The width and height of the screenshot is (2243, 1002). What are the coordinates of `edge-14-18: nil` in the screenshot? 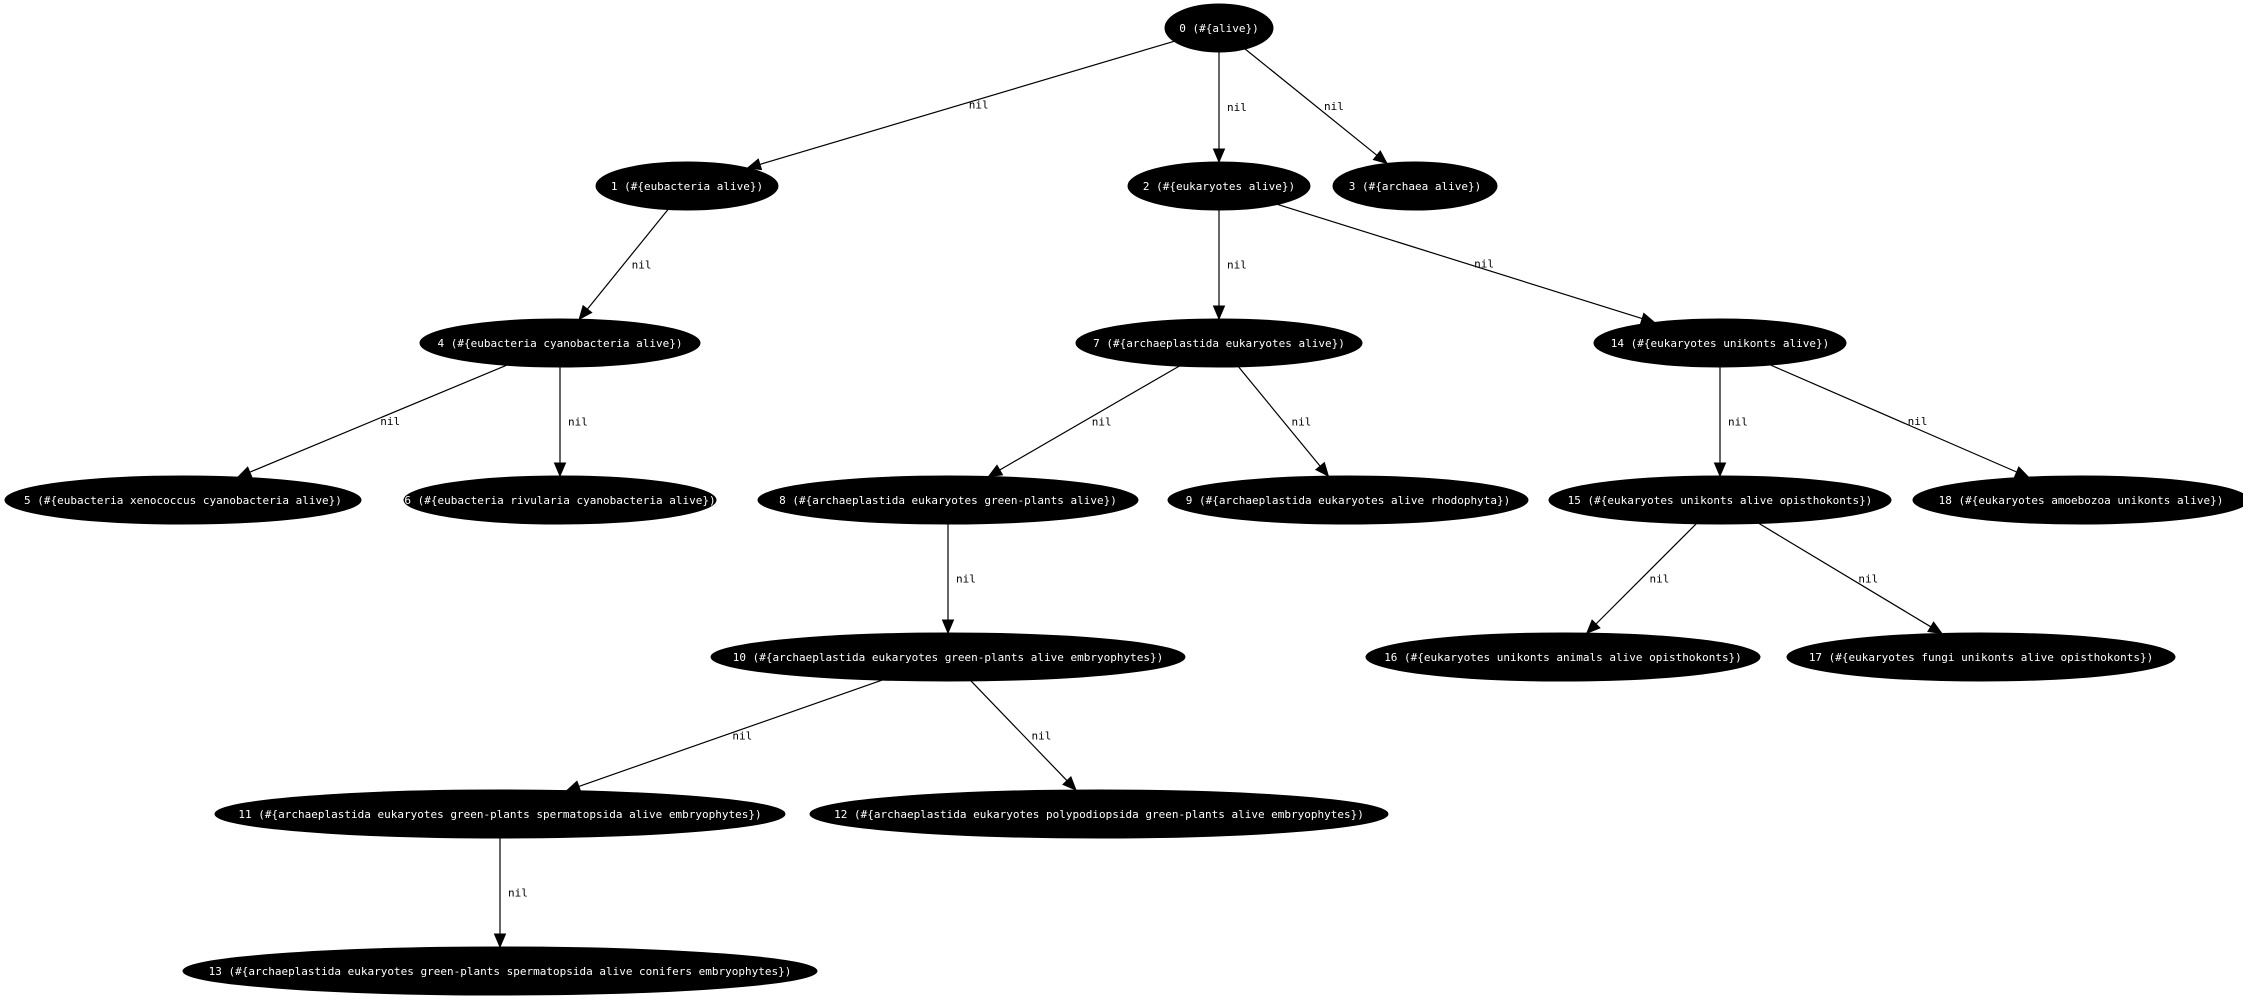 It's located at (1900, 421).